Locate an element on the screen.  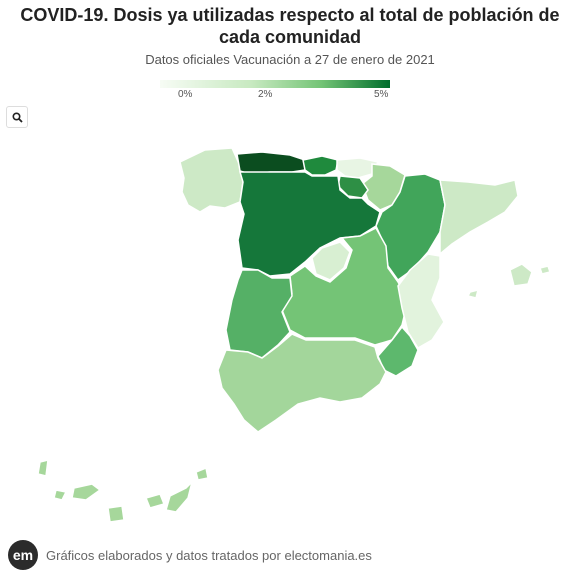
color-legend: 0% 2% 5% is located at coordinates (276, 90).